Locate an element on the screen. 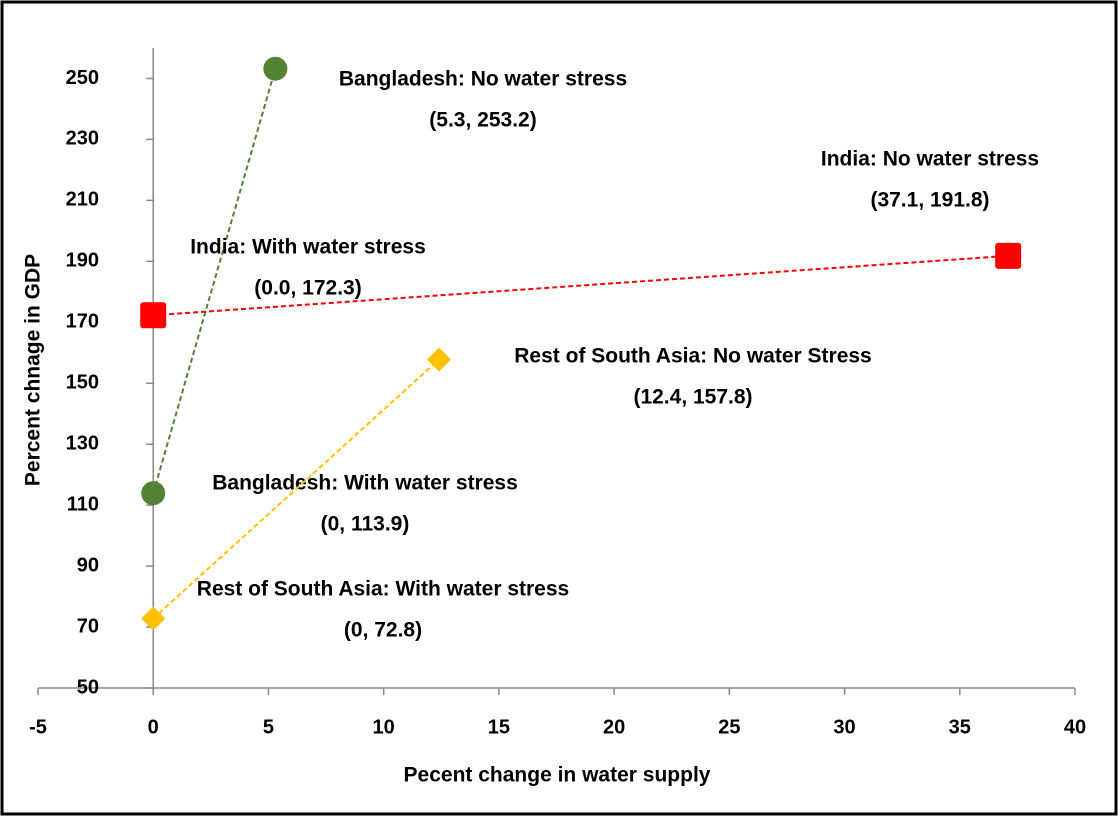 This screenshot has width=1118, height=816. y-tick-label: 110 is located at coordinates (83, 504).